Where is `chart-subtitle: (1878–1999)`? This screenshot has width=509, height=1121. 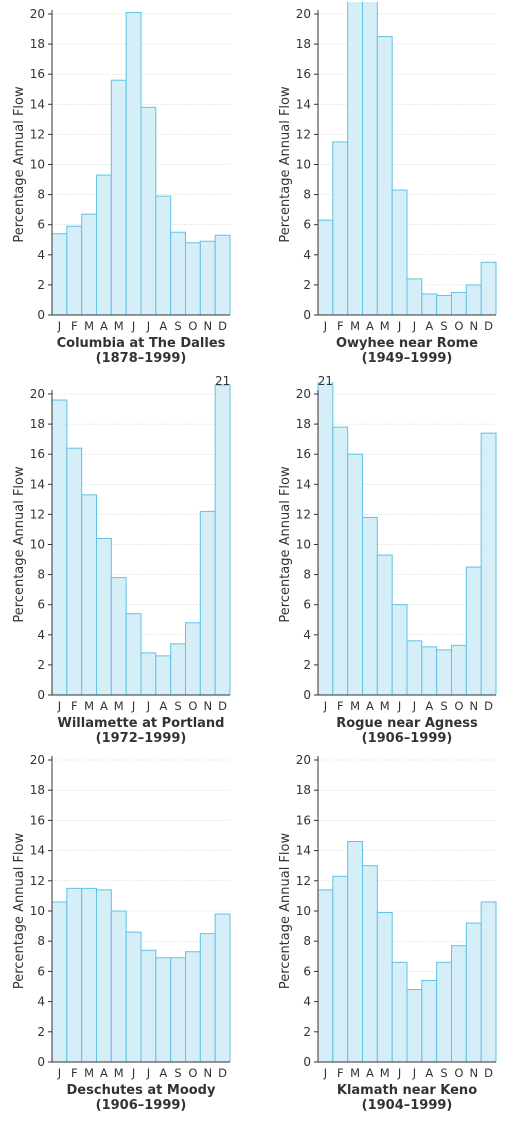 chart-subtitle: (1878–1999) is located at coordinates (141, 358).